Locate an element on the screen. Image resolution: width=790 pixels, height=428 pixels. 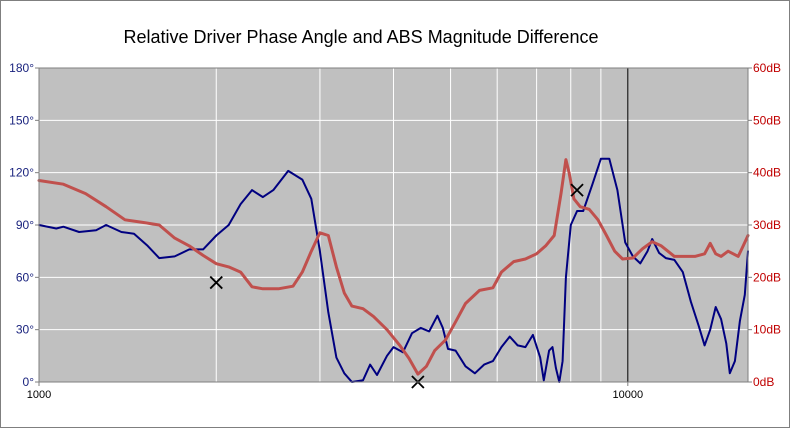
right-tick-label: 50dB is located at coordinates (767, 120).